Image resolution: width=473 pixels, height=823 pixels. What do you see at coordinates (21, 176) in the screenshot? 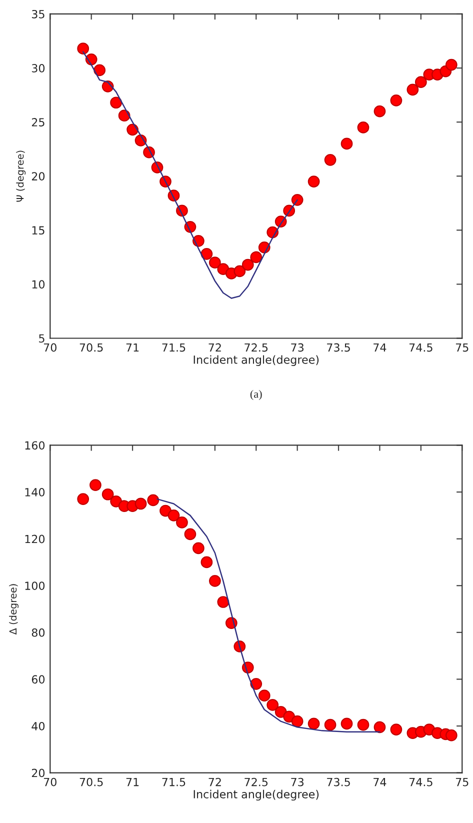
I see `y-axis-title: Ψ (degree)` at bounding box center [21, 176].